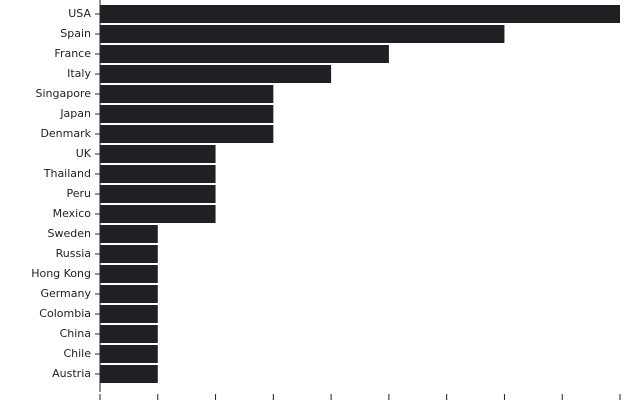  I want to click on bar-france, so click(244, 54).